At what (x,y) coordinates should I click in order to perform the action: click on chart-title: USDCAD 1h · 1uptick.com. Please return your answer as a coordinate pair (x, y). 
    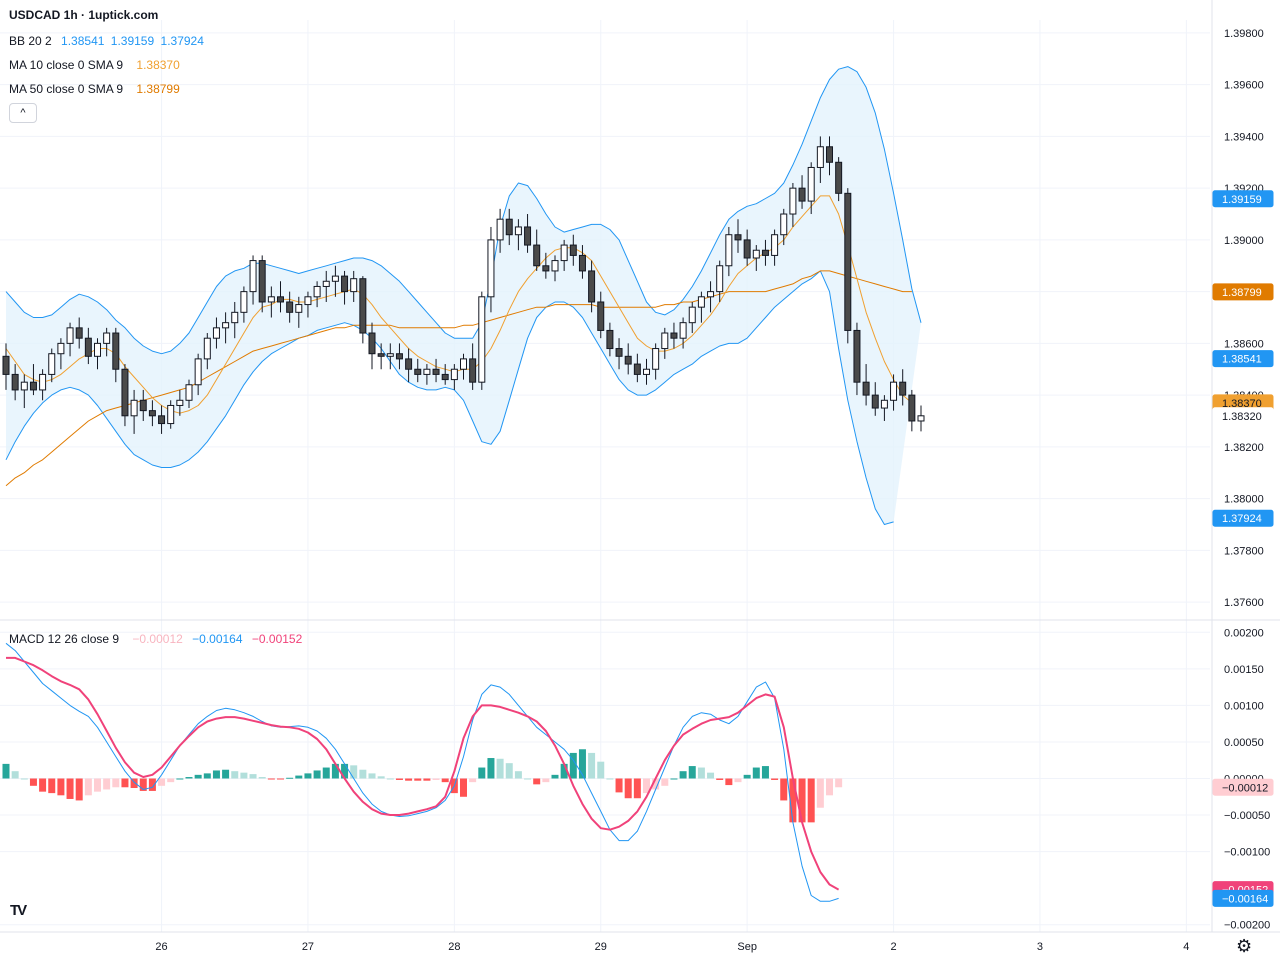
    Looking at the image, I should click on (84, 15).